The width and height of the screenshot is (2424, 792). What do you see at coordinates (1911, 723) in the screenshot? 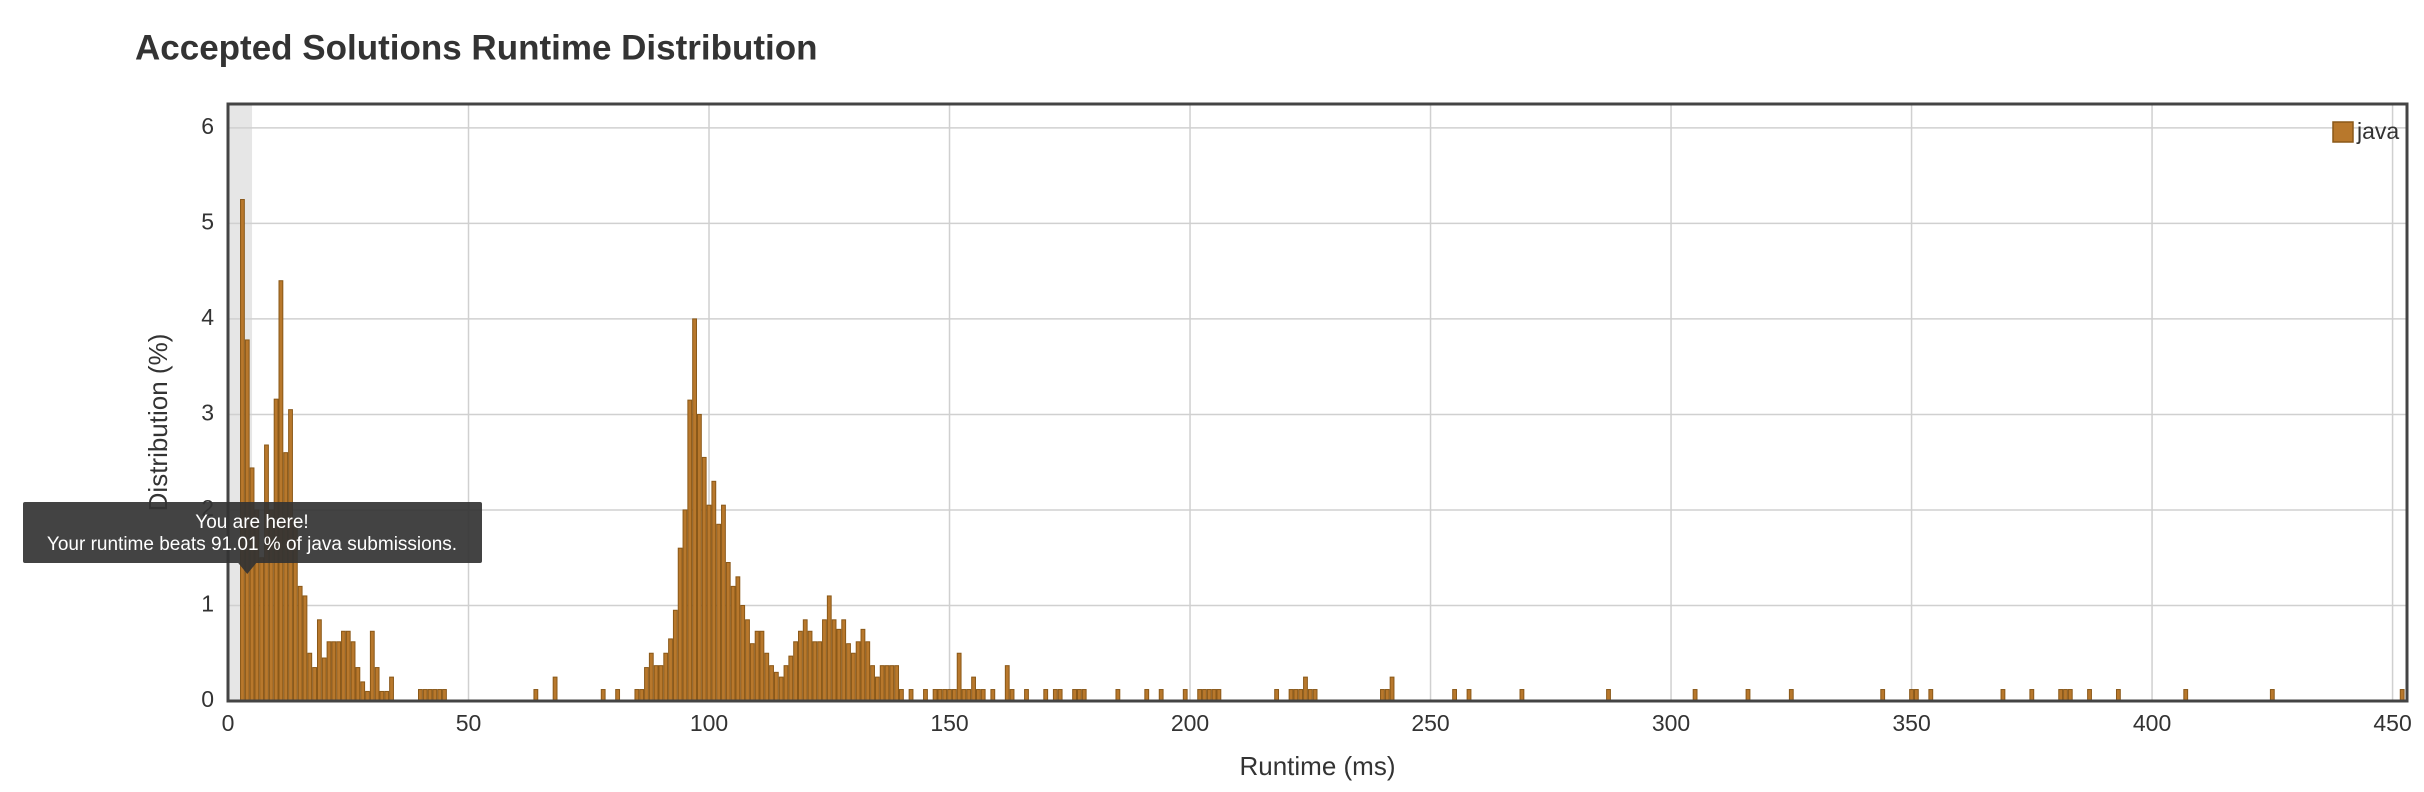
I see `x-tick-label: 350` at bounding box center [1911, 723].